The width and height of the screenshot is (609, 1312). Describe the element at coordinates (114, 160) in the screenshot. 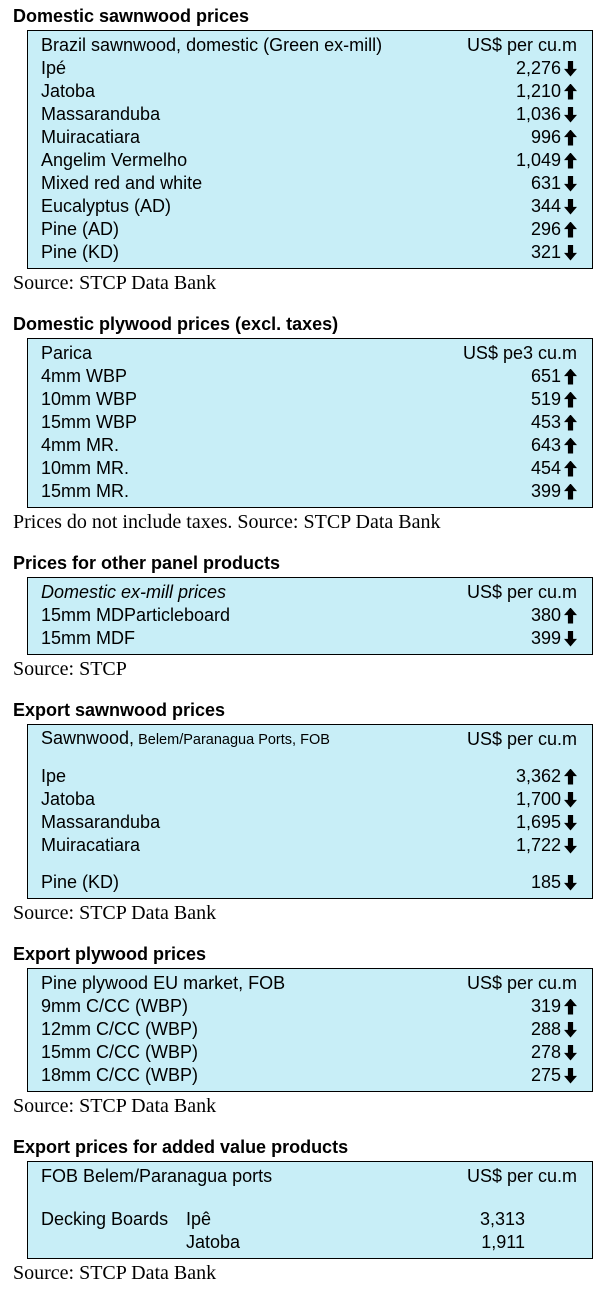

I see `product-name: Angelim Vermelho` at that location.